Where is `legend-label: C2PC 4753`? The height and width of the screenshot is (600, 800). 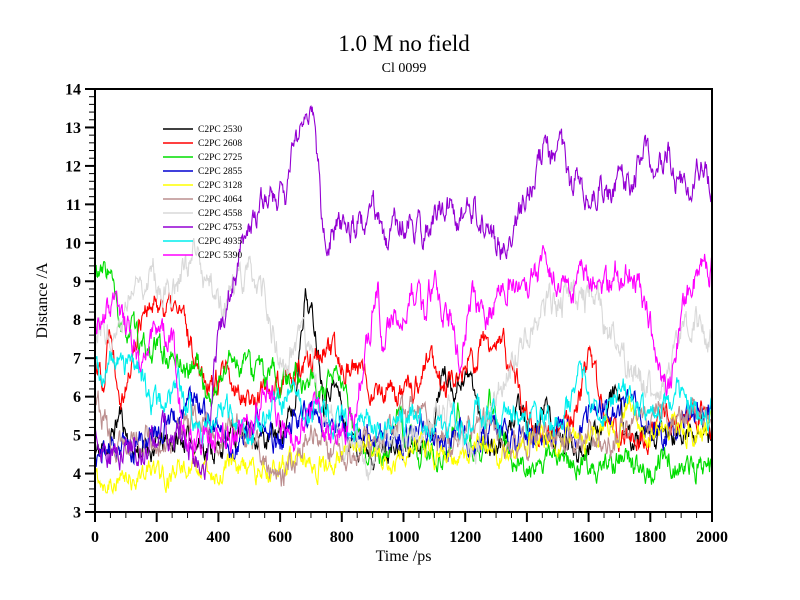
legend-label: C2PC 4753 is located at coordinates (220, 228).